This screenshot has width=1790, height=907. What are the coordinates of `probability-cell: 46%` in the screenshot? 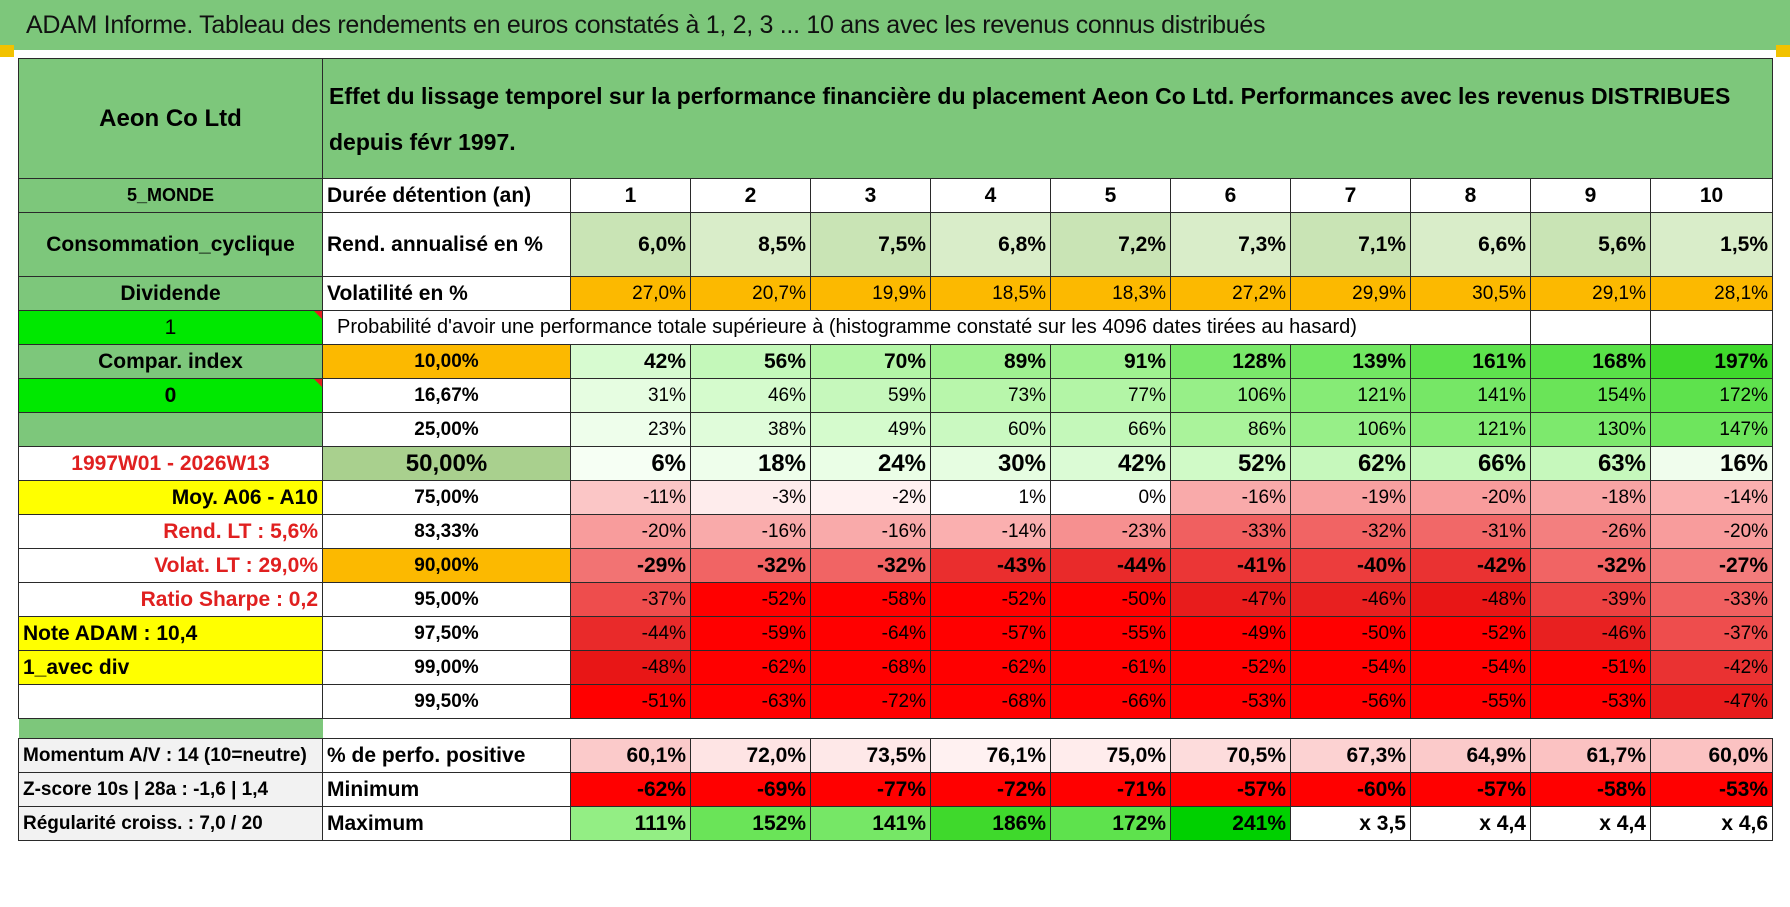 It's located at (750, 395).